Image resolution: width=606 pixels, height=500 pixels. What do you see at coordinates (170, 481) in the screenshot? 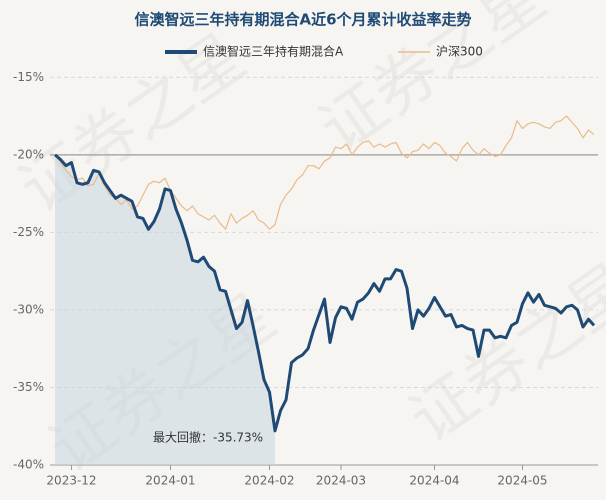
I see `x-tick-label: 2024-01` at bounding box center [170, 481].